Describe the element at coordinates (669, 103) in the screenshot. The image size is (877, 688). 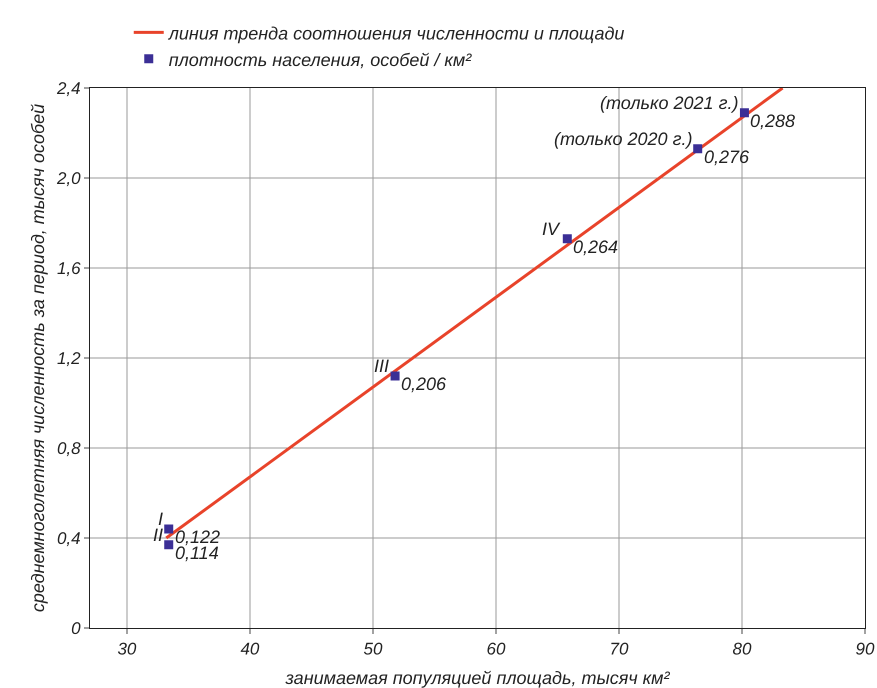
I see `annotation: (только 2021 г.)` at that location.